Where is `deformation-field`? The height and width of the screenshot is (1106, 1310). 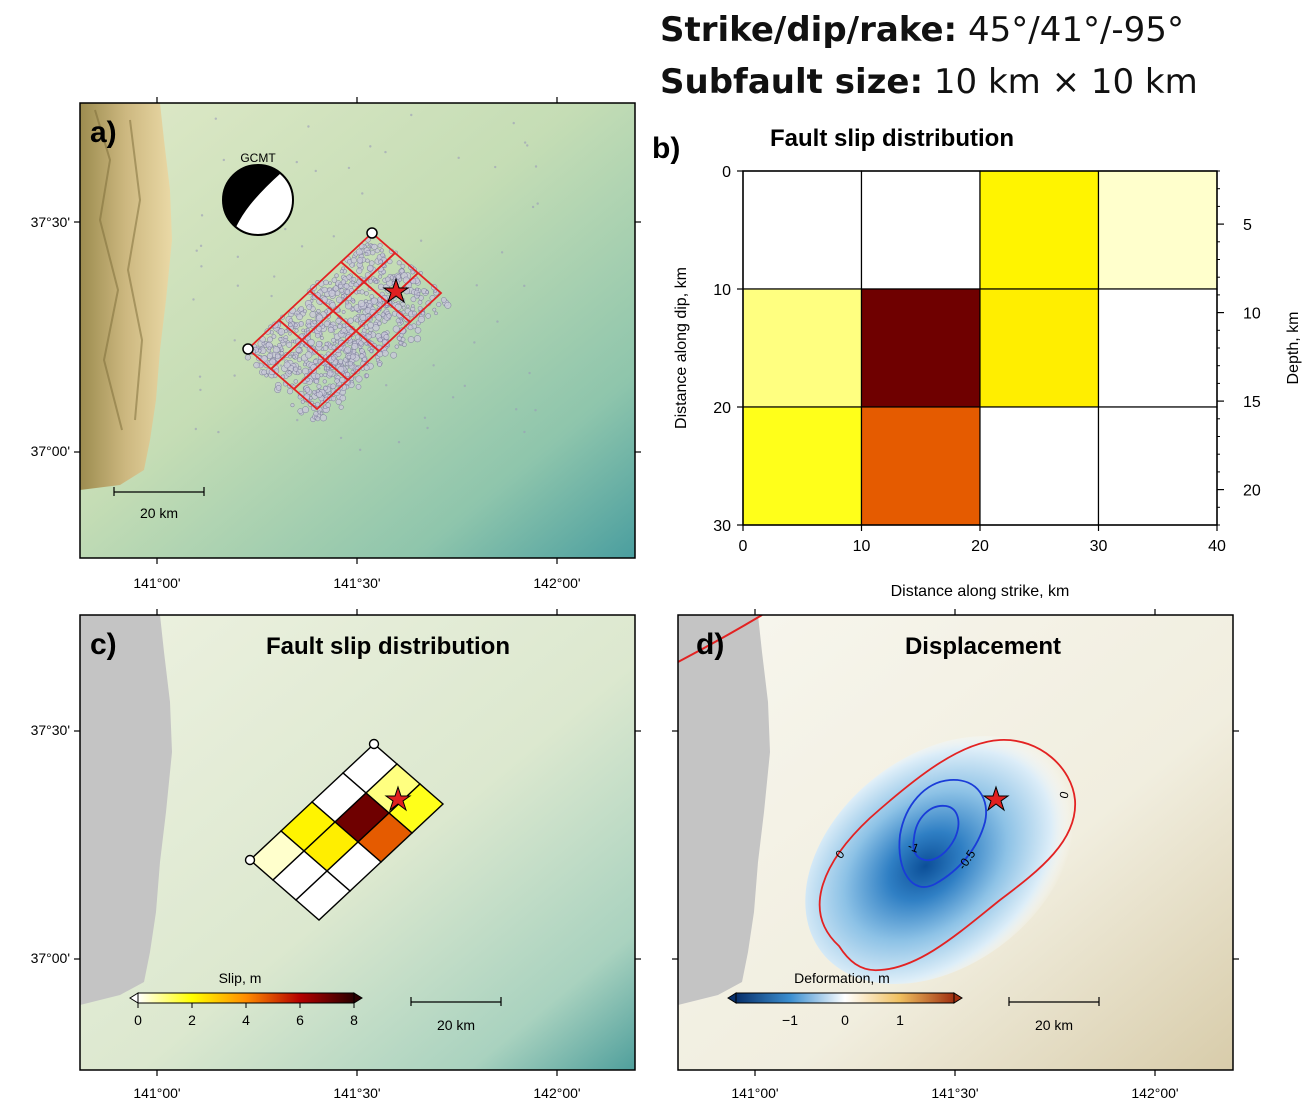 deformation-field is located at coordinates (940, 860).